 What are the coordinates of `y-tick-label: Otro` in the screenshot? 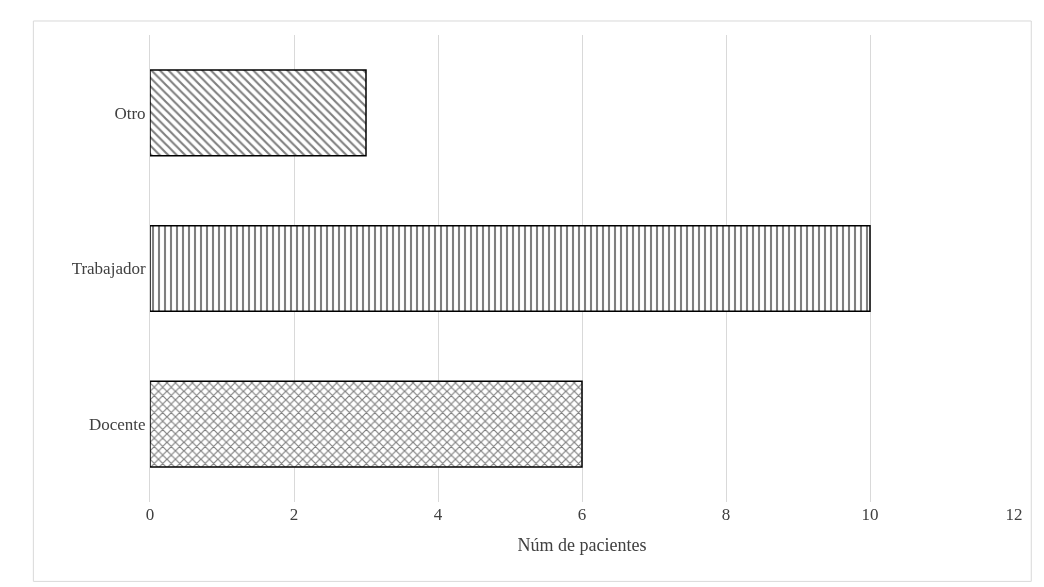 It's located at (130, 113).